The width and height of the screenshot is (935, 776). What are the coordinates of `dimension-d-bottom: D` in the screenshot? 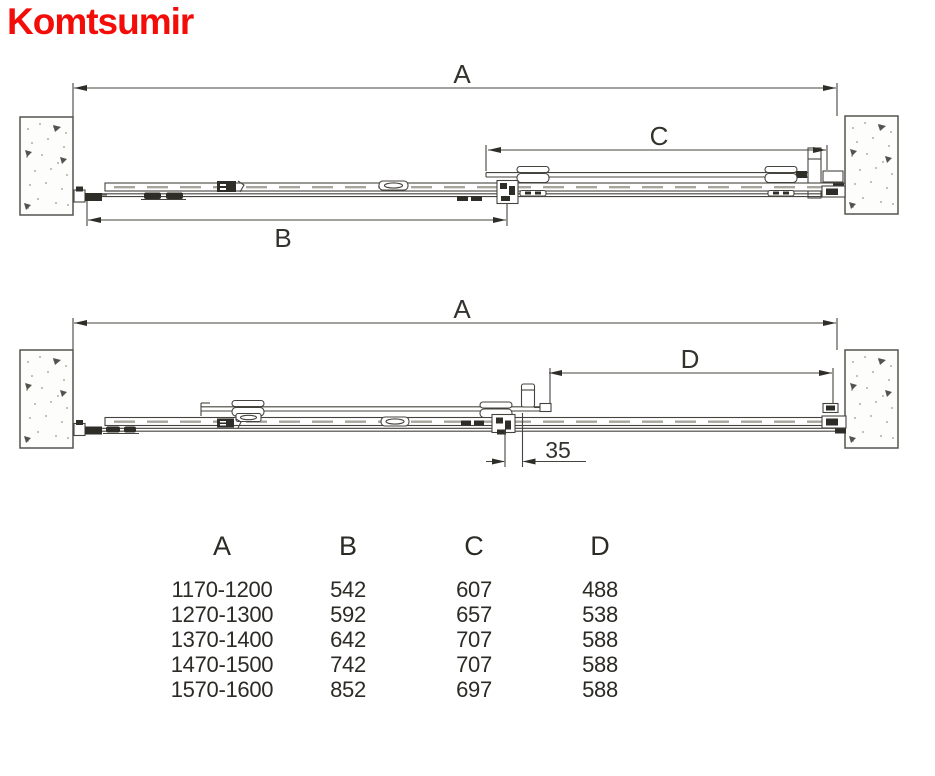 It's located at (691, 373).